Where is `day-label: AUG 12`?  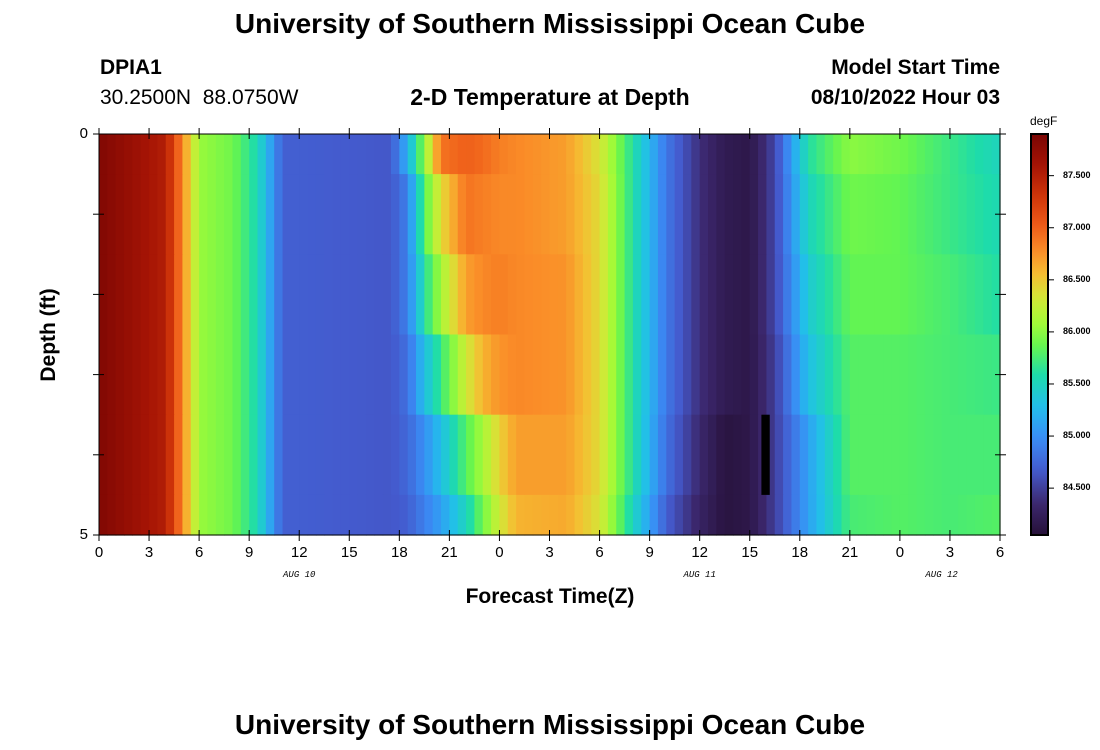
day-label: AUG 12 is located at coordinates (941, 575).